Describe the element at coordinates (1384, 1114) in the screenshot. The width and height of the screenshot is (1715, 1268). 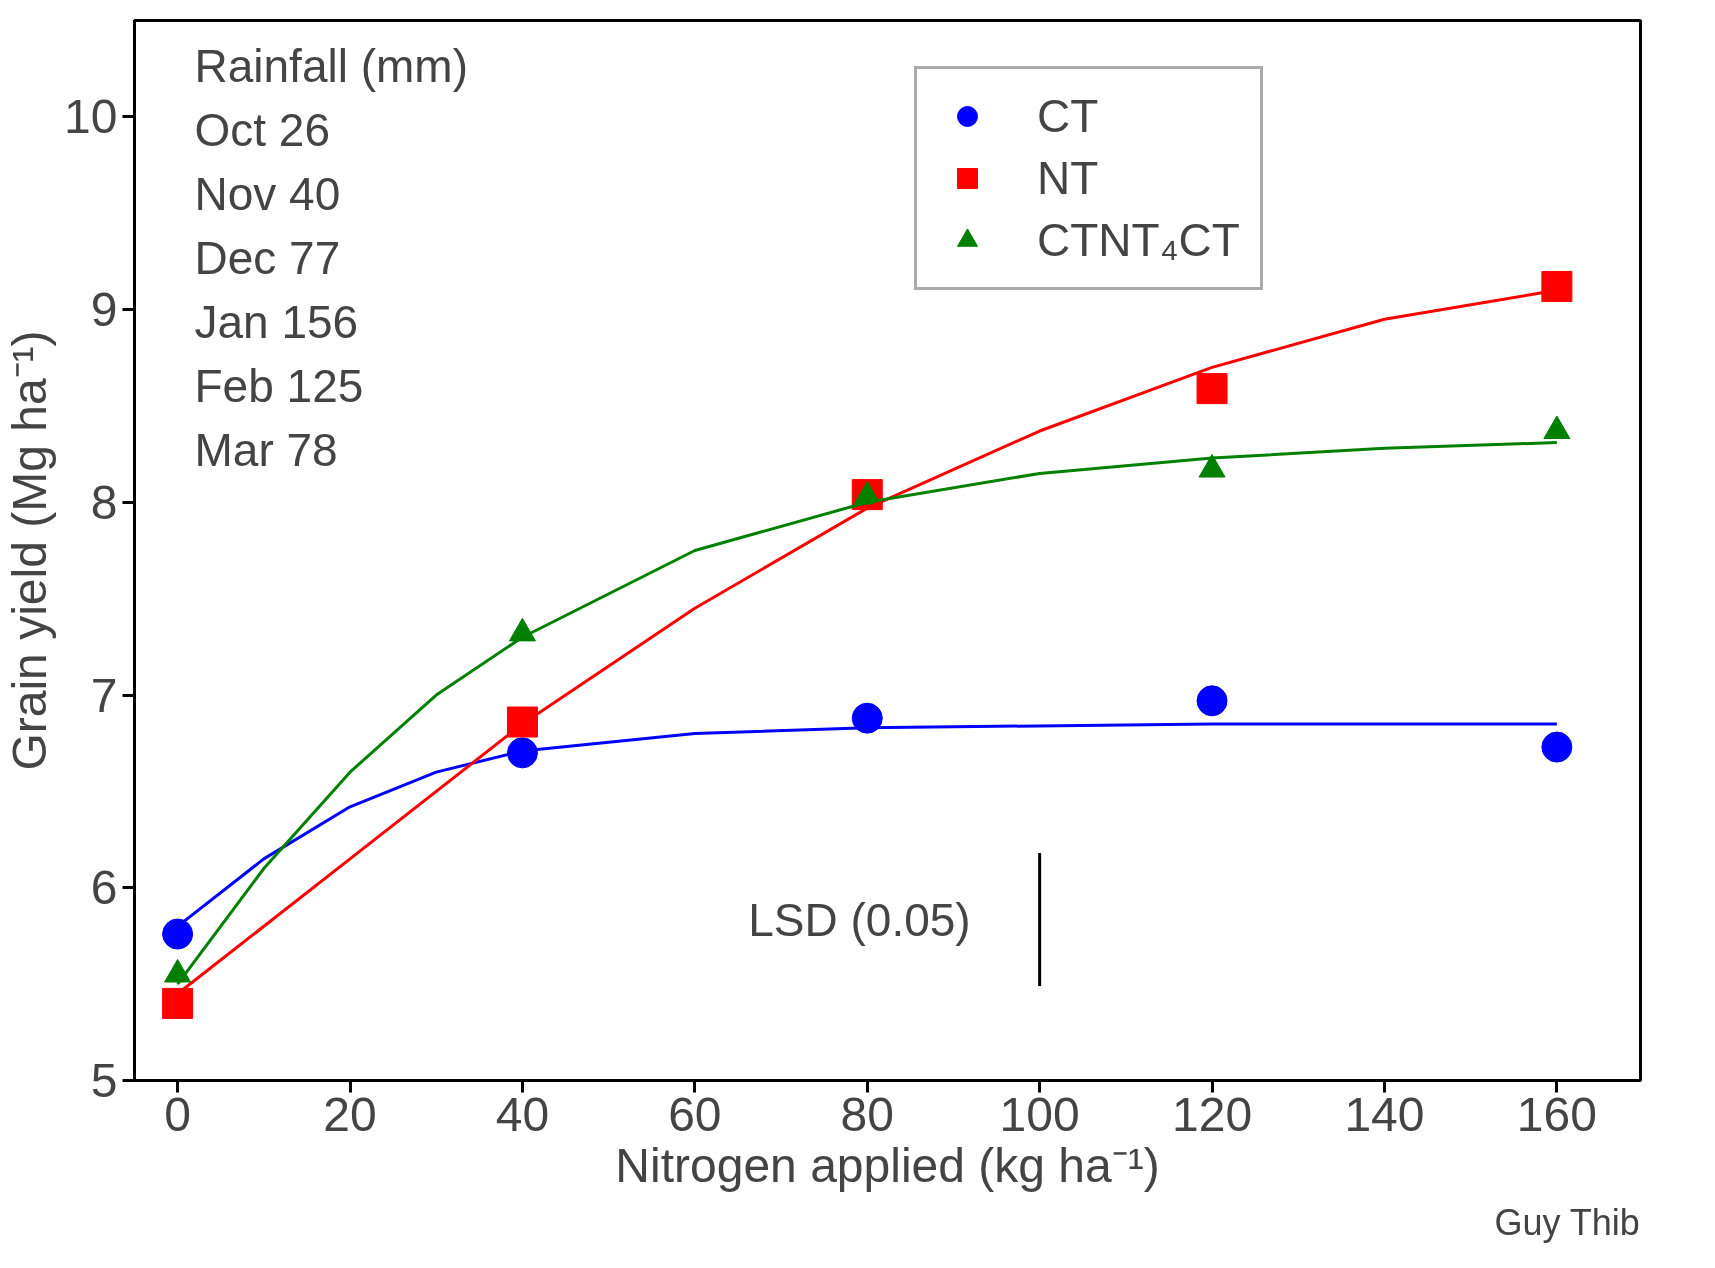
I see `x-tick-label: 140` at that location.